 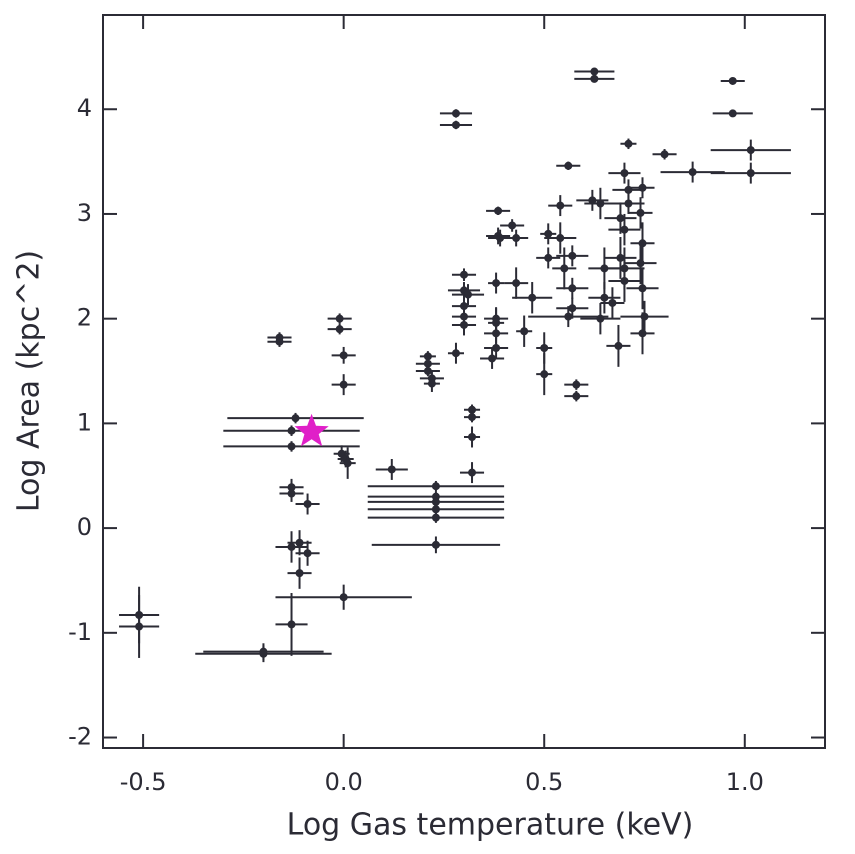 I want to click on x-tick-label: -0.5, so click(x=143, y=782).